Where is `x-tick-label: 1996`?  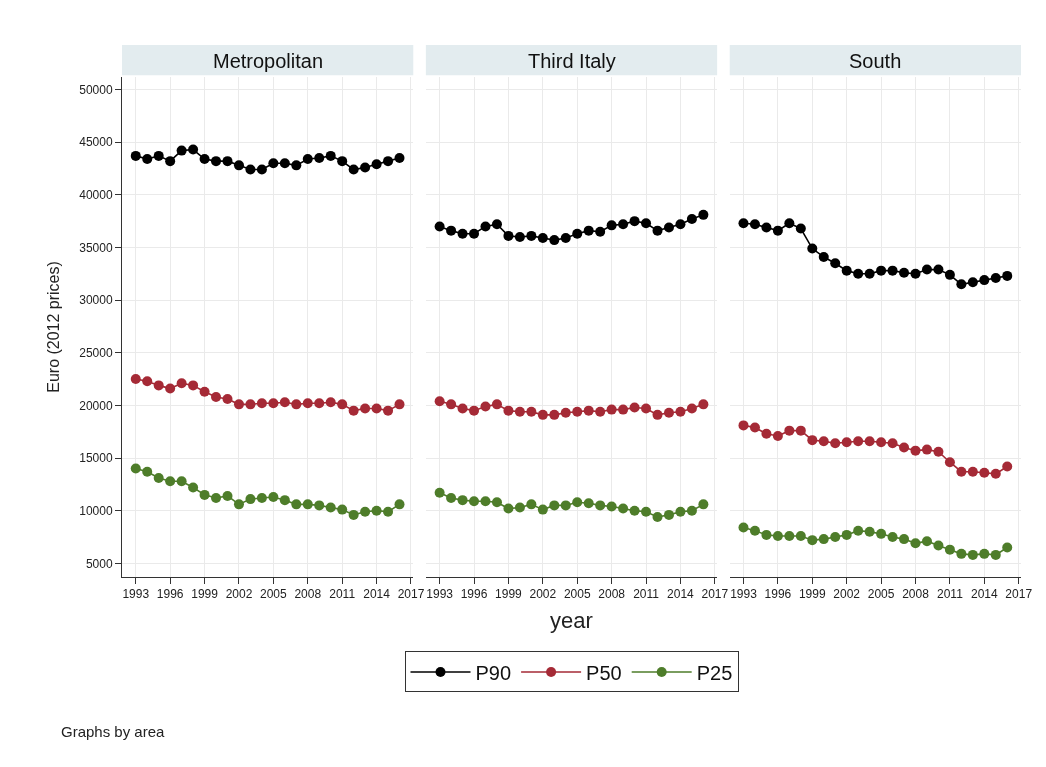
x-tick-label: 1996 is located at coordinates (170, 594).